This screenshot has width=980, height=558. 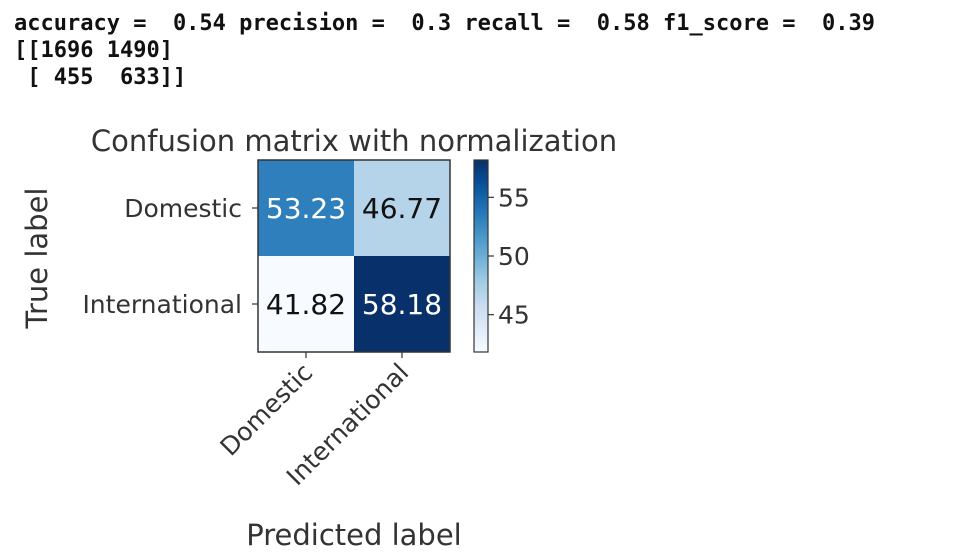 I want to click on y-tick-labels: Domestic International, so click(x=170, y=256).